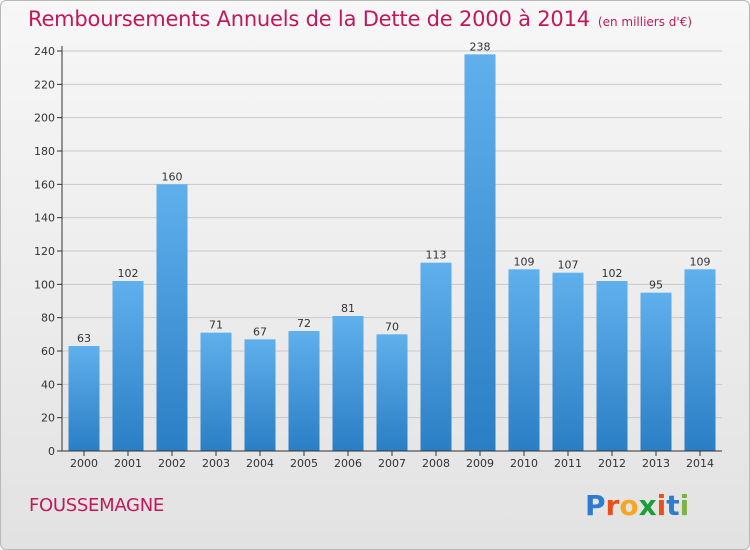  I want to click on x-tick-label: 2010, so click(524, 463).